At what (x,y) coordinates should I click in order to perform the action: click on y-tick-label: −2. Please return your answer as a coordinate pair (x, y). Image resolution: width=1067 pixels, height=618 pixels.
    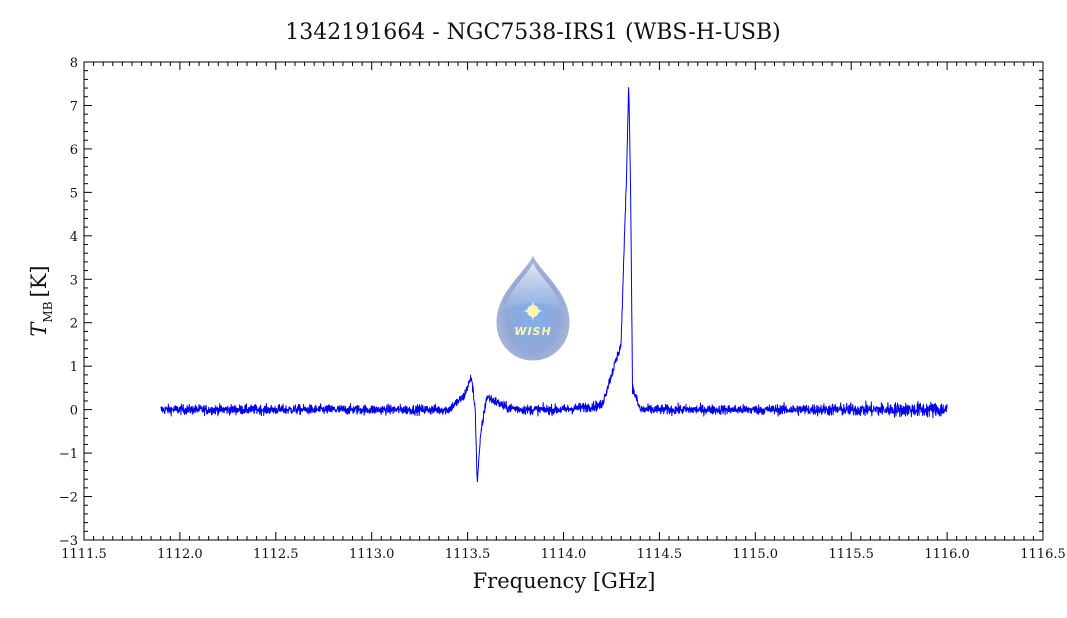
    Looking at the image, I should click on (68, 498).